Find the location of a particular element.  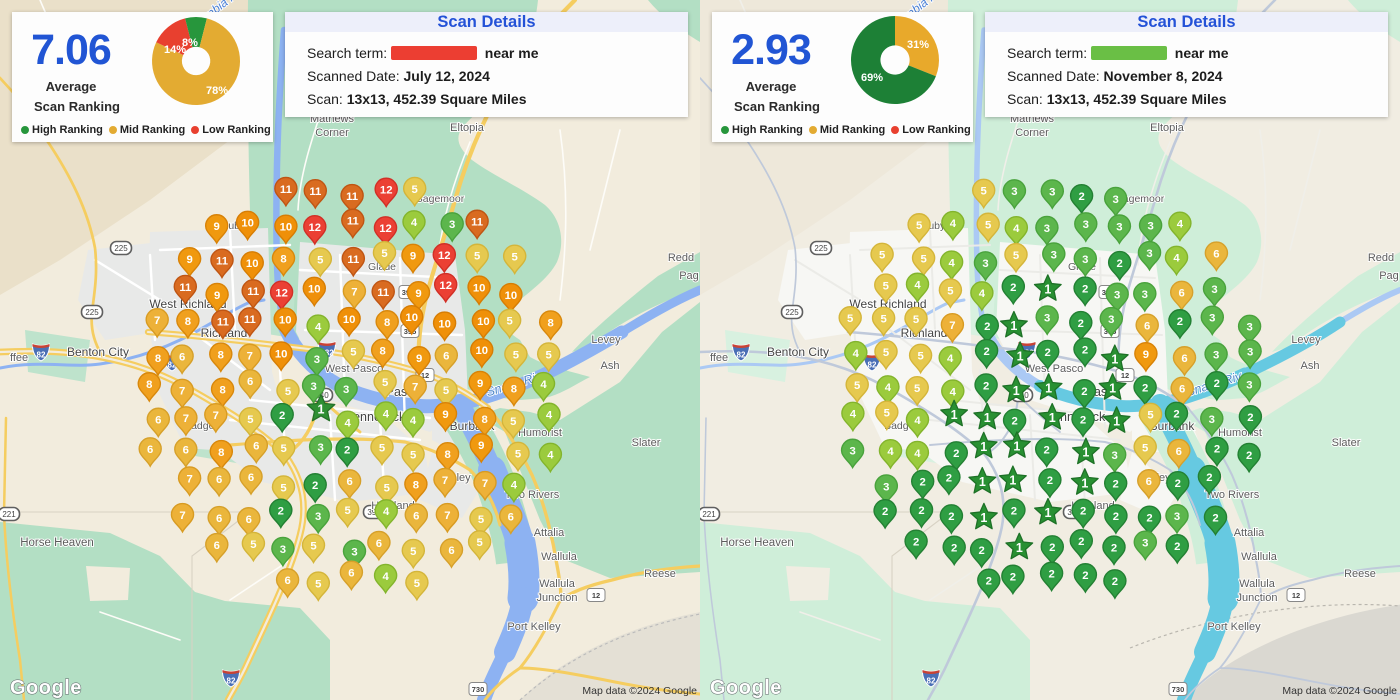

svg-text: 240 is located at coordinates (322, 395).